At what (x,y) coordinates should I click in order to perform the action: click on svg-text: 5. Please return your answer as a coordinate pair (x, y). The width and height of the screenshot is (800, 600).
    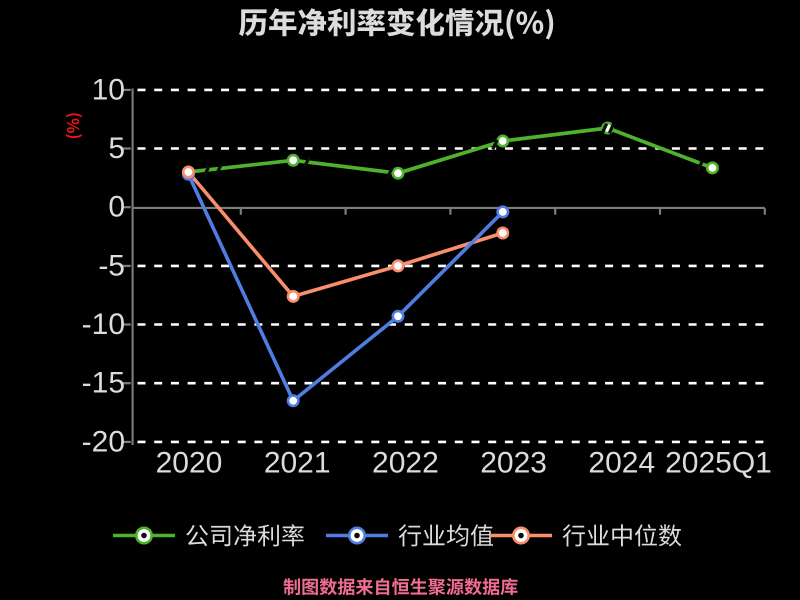
    Looking at the image, I should click on (116, 148).